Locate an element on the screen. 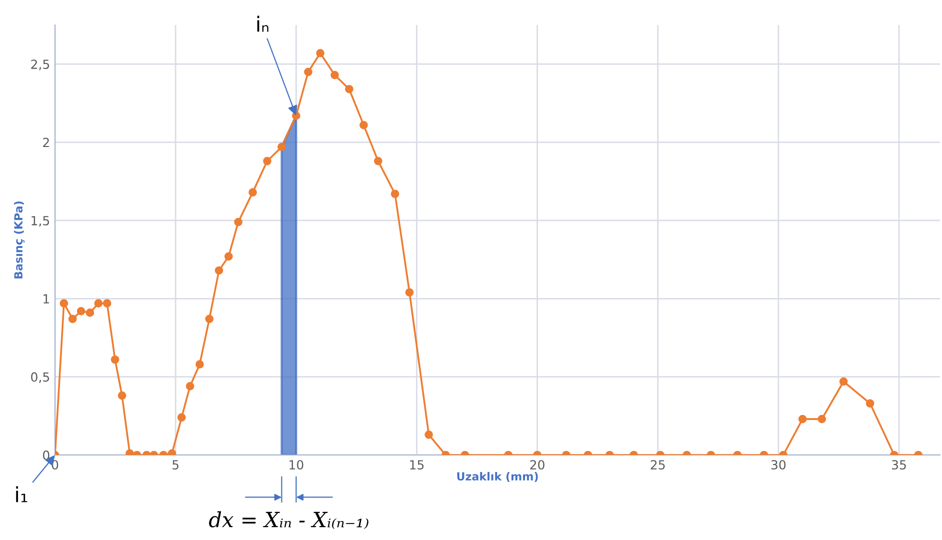 The height and width of the screenshot is (540, 942). y-tick-label: 1 is located at coordinates (46, 299).